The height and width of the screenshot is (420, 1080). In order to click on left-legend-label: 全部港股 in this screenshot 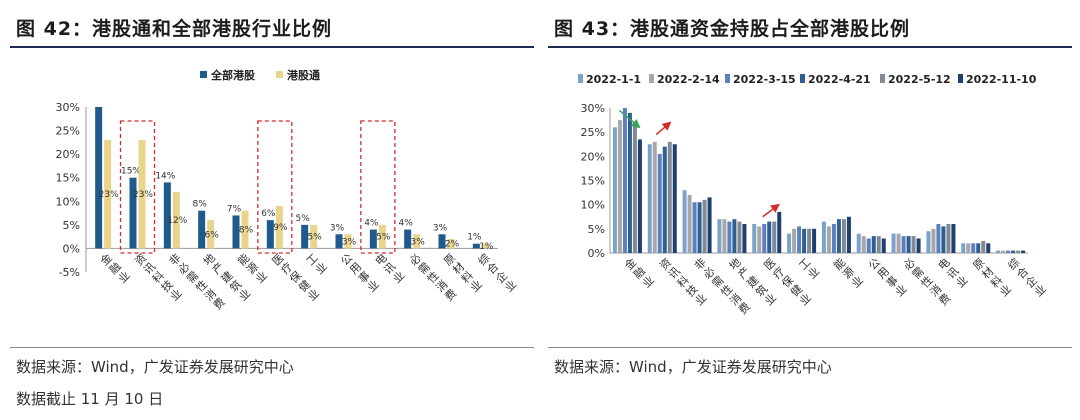, I will do `click(233, 75)`.